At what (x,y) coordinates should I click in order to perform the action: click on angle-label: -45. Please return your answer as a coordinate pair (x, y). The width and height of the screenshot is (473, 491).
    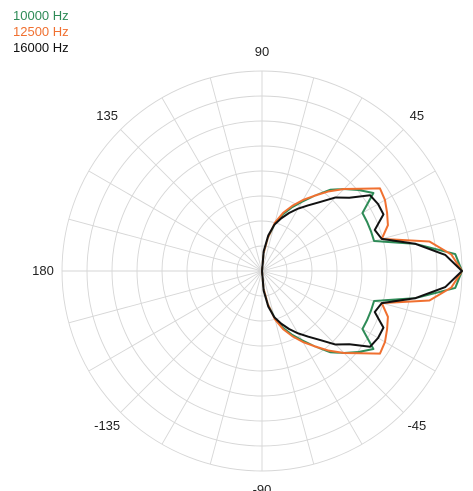
    Looking at the image, I should click on (416, 425).